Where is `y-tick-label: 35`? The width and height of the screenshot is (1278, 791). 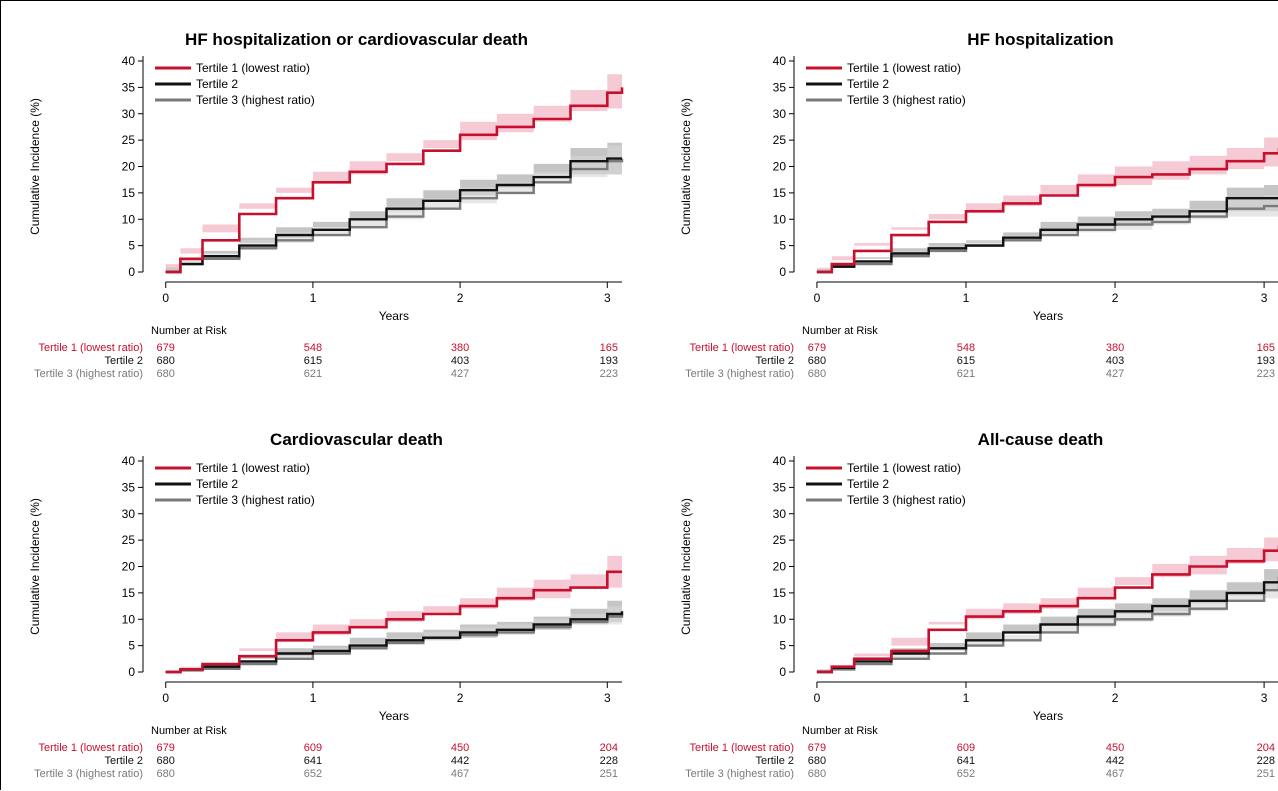
y-tick-label: 35 is located at coordinates (129, 87).